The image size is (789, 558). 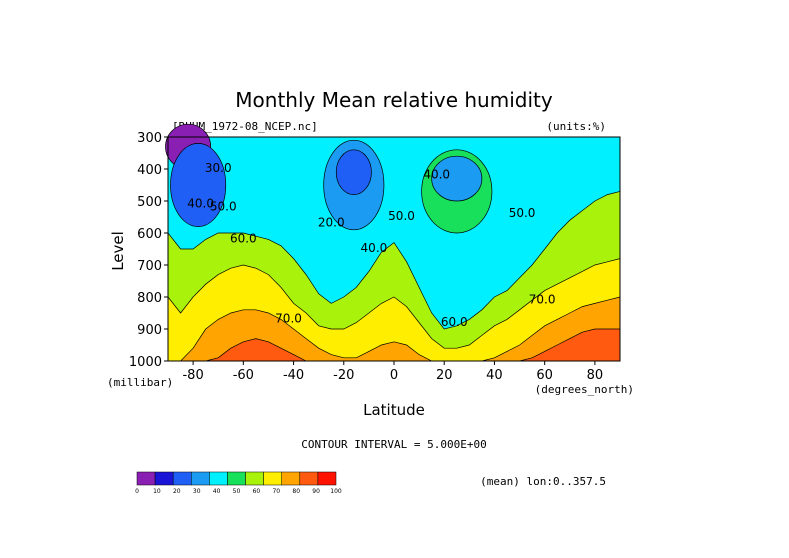 I want to click on units-label: (units:%), so click(x=576, y=126).